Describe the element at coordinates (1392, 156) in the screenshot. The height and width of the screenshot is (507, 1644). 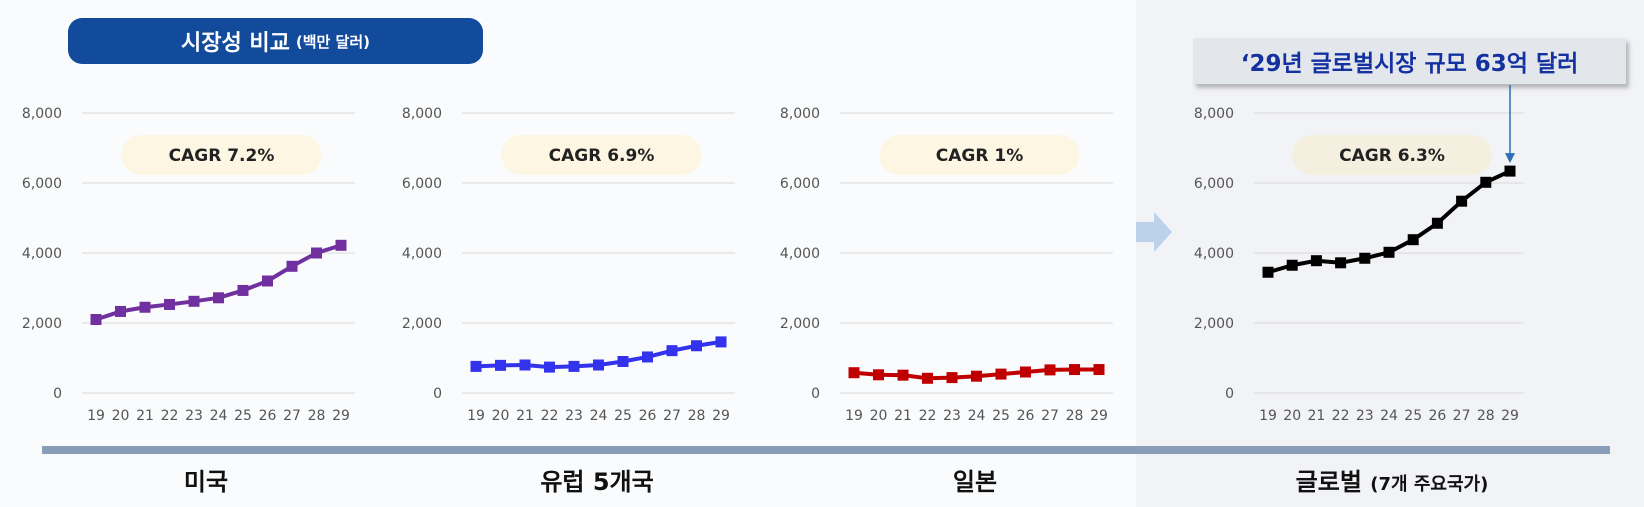
I see `cagr-label: CAGR 6.3%` at that location.